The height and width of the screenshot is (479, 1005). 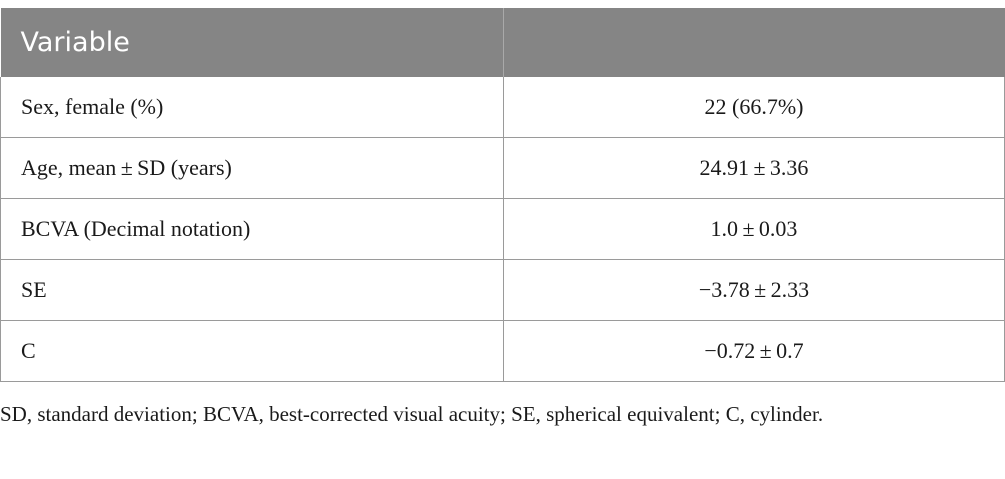 I want to click on header-variable: Variable, so click(x=252, y=42).